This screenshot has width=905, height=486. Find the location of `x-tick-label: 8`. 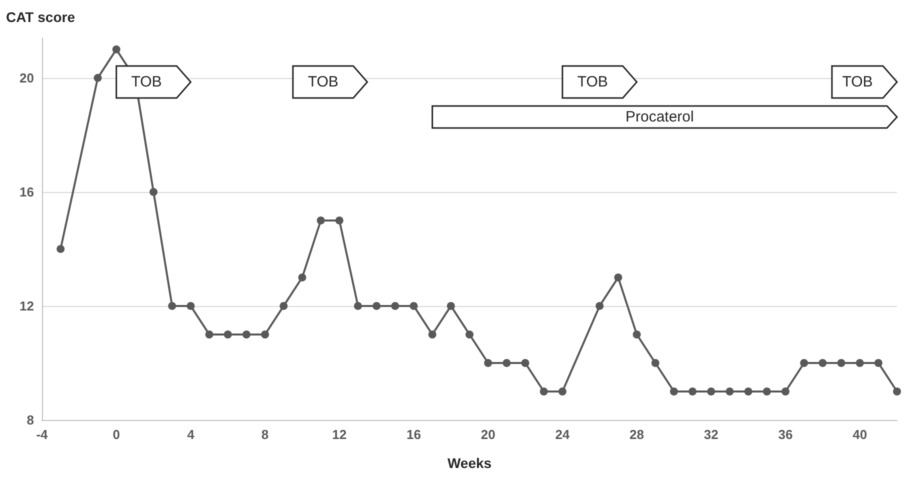

x-tick-label: 8 is located at coordinates (265, 434).